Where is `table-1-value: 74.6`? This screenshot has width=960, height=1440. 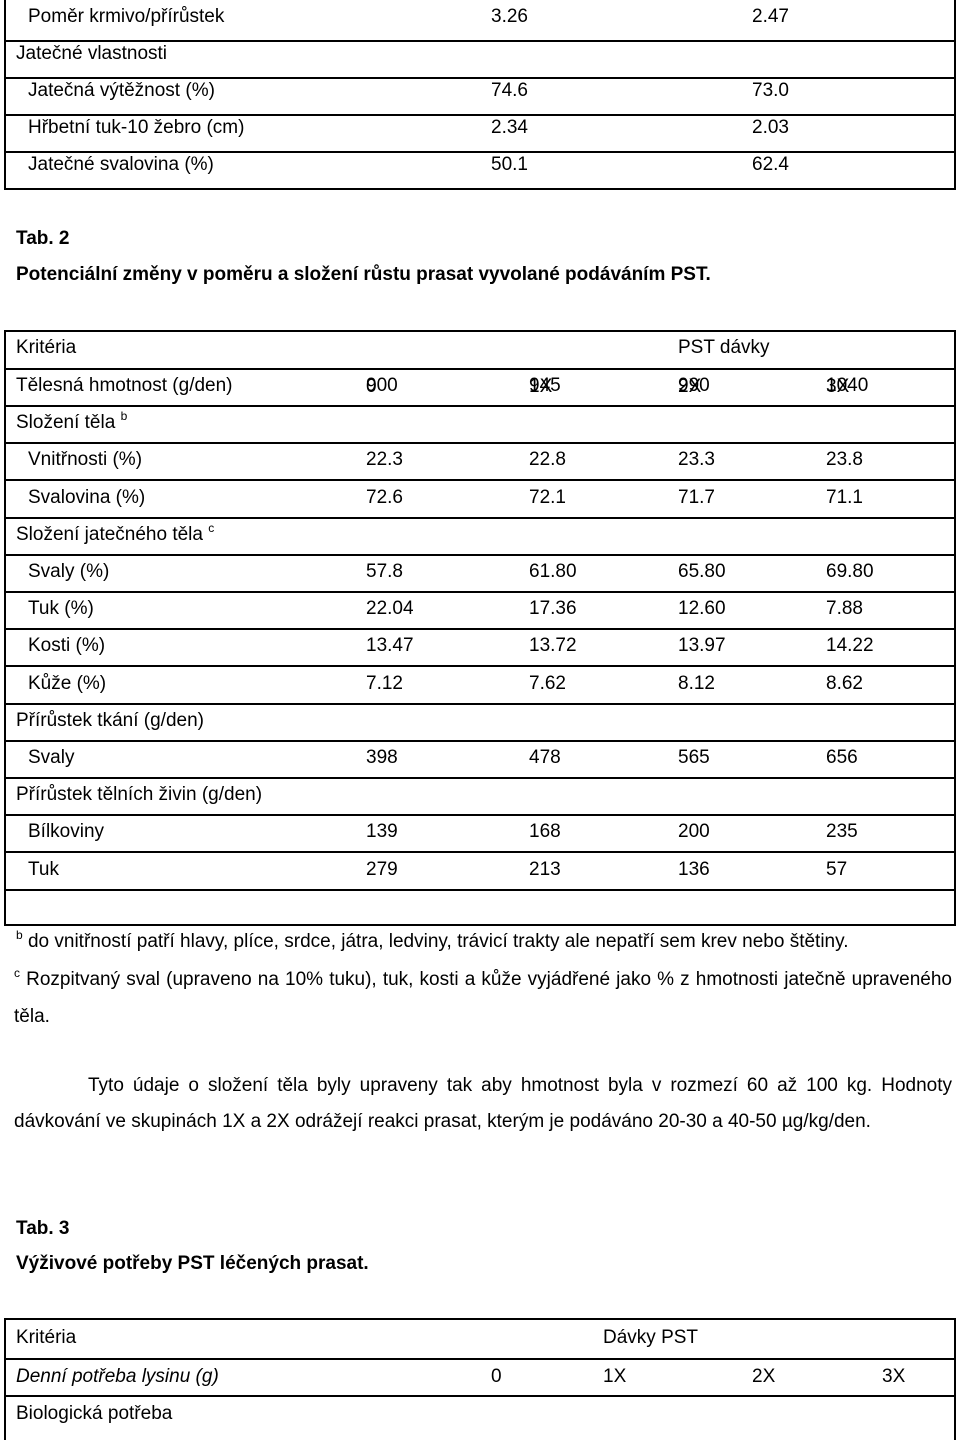
table-1-value: 74.6 is located at coordinates (509, 90).